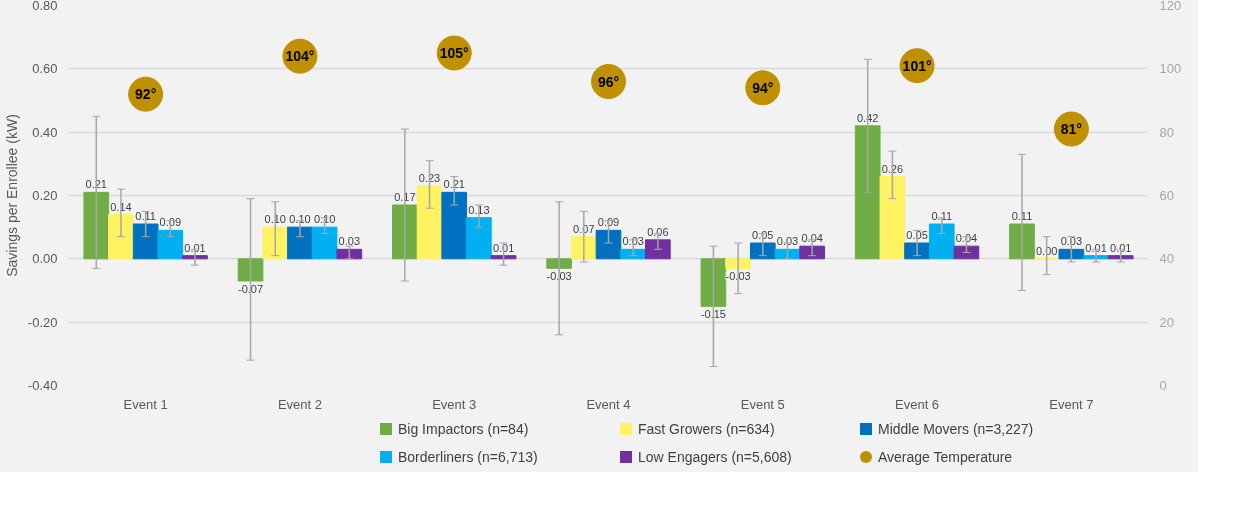  Describe the element at coordinates (299, 404) in the screenshot. I see `x-tick-label: Event 2` at that location.